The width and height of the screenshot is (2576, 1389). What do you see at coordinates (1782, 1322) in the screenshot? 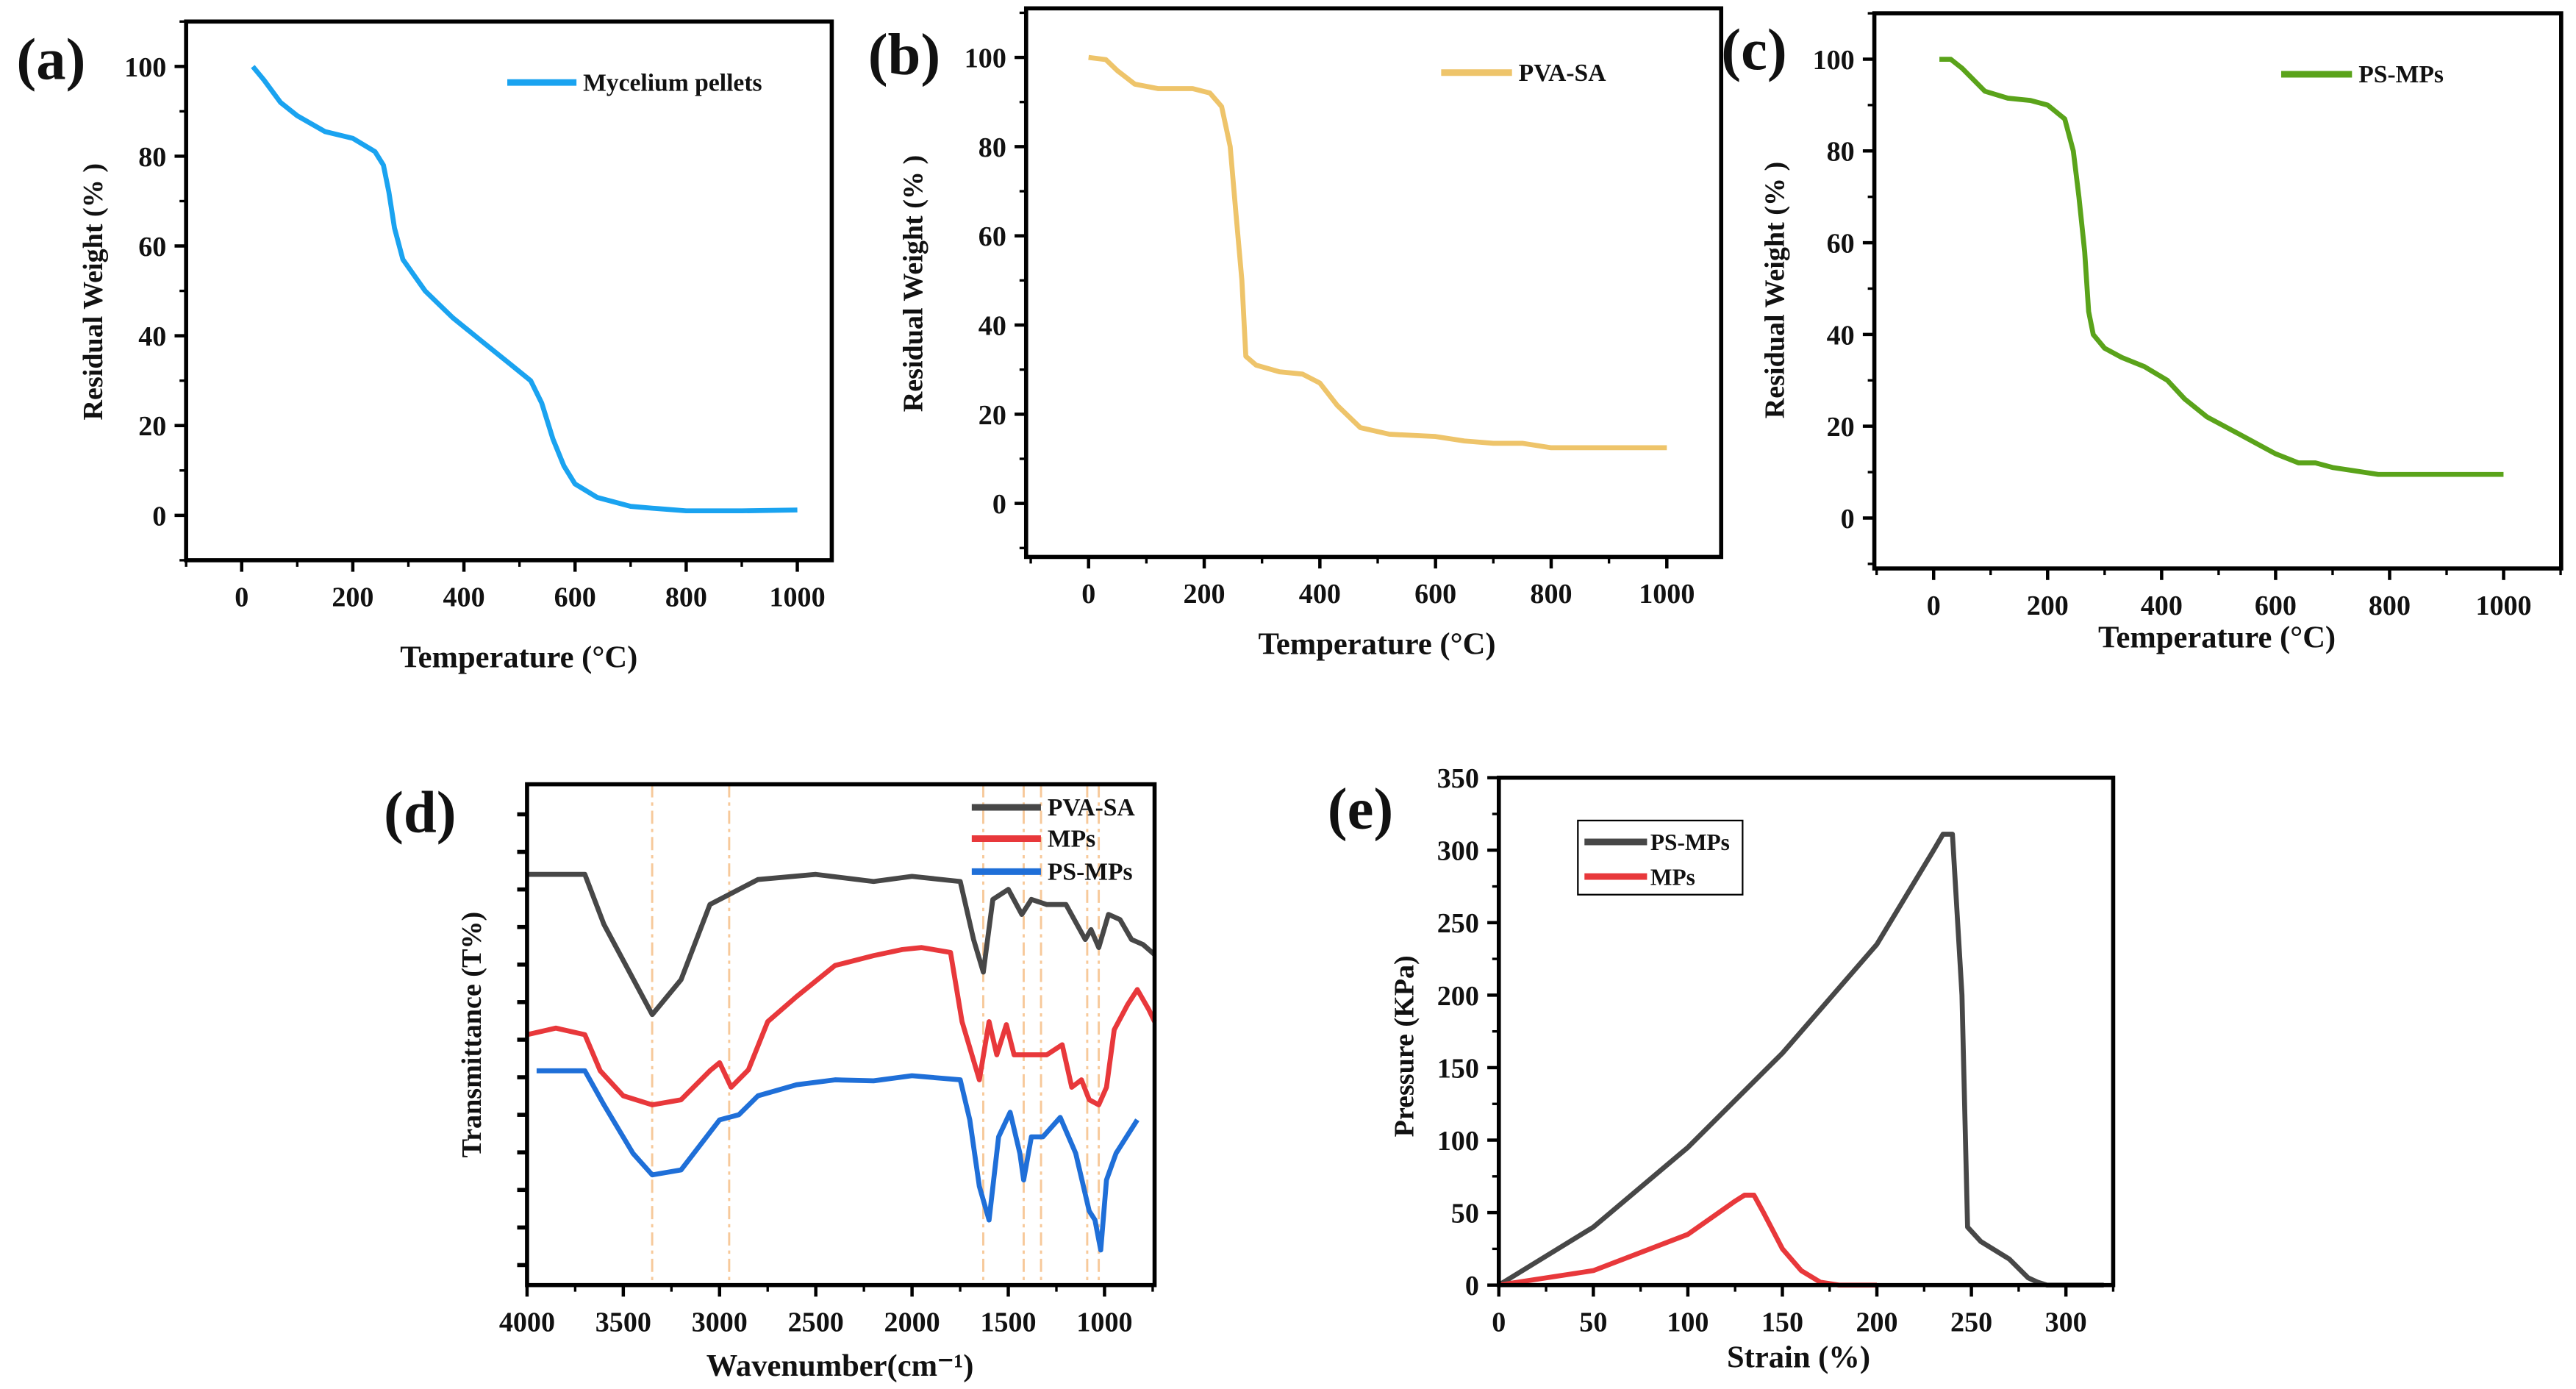
I see `x-tick-label: 150` at bounding box center [1782, 1322].